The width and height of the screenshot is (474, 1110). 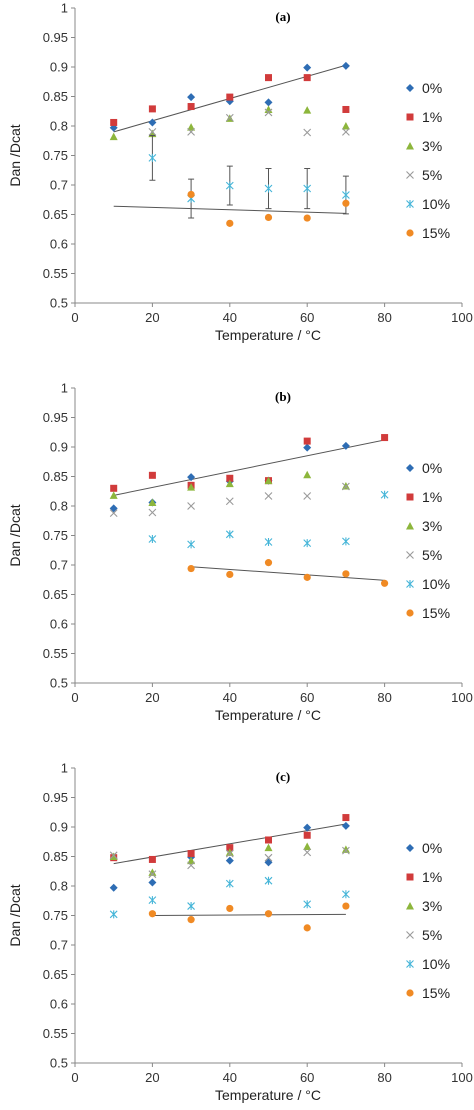 I want to click on y-tick-label: 0.75, so click(x=55, y=535).